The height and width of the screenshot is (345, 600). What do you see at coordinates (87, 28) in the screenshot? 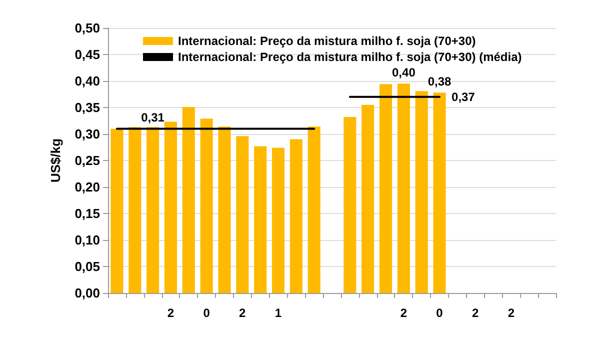
I see `y-tick-label: 0,50` at bounding box center [87, 28].